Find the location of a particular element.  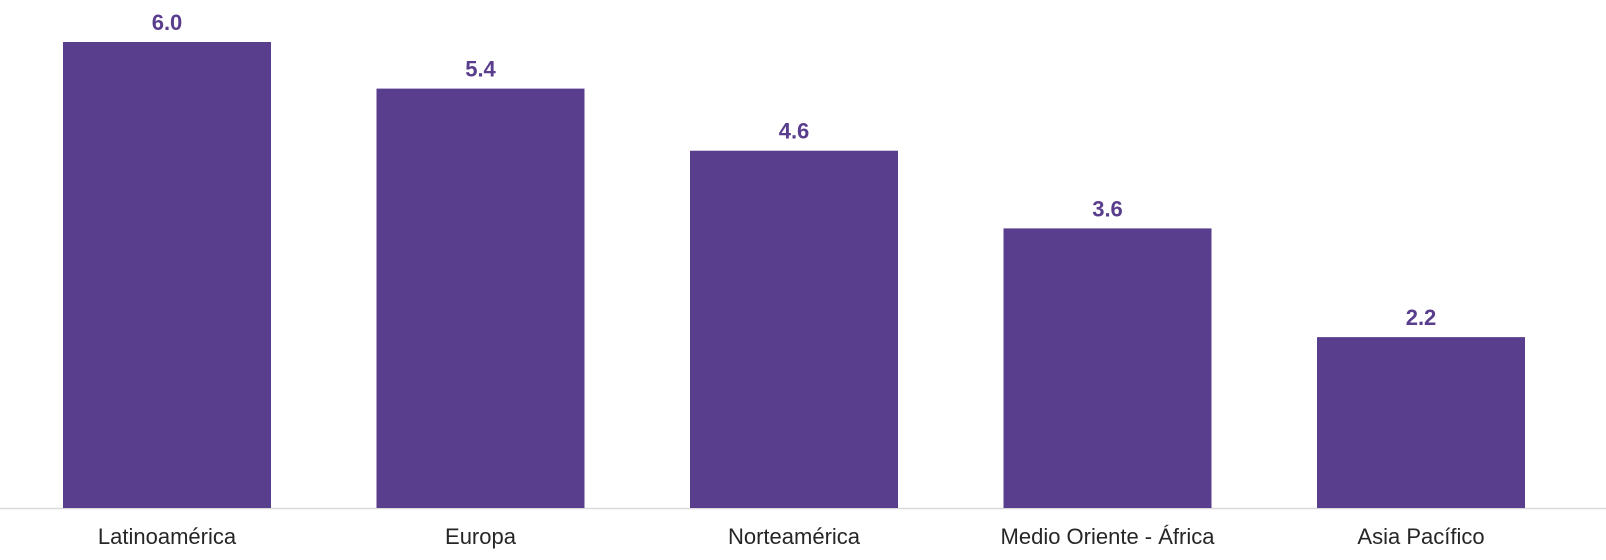

bar-value-label: 5.4 is located at coordinates (480, 69).